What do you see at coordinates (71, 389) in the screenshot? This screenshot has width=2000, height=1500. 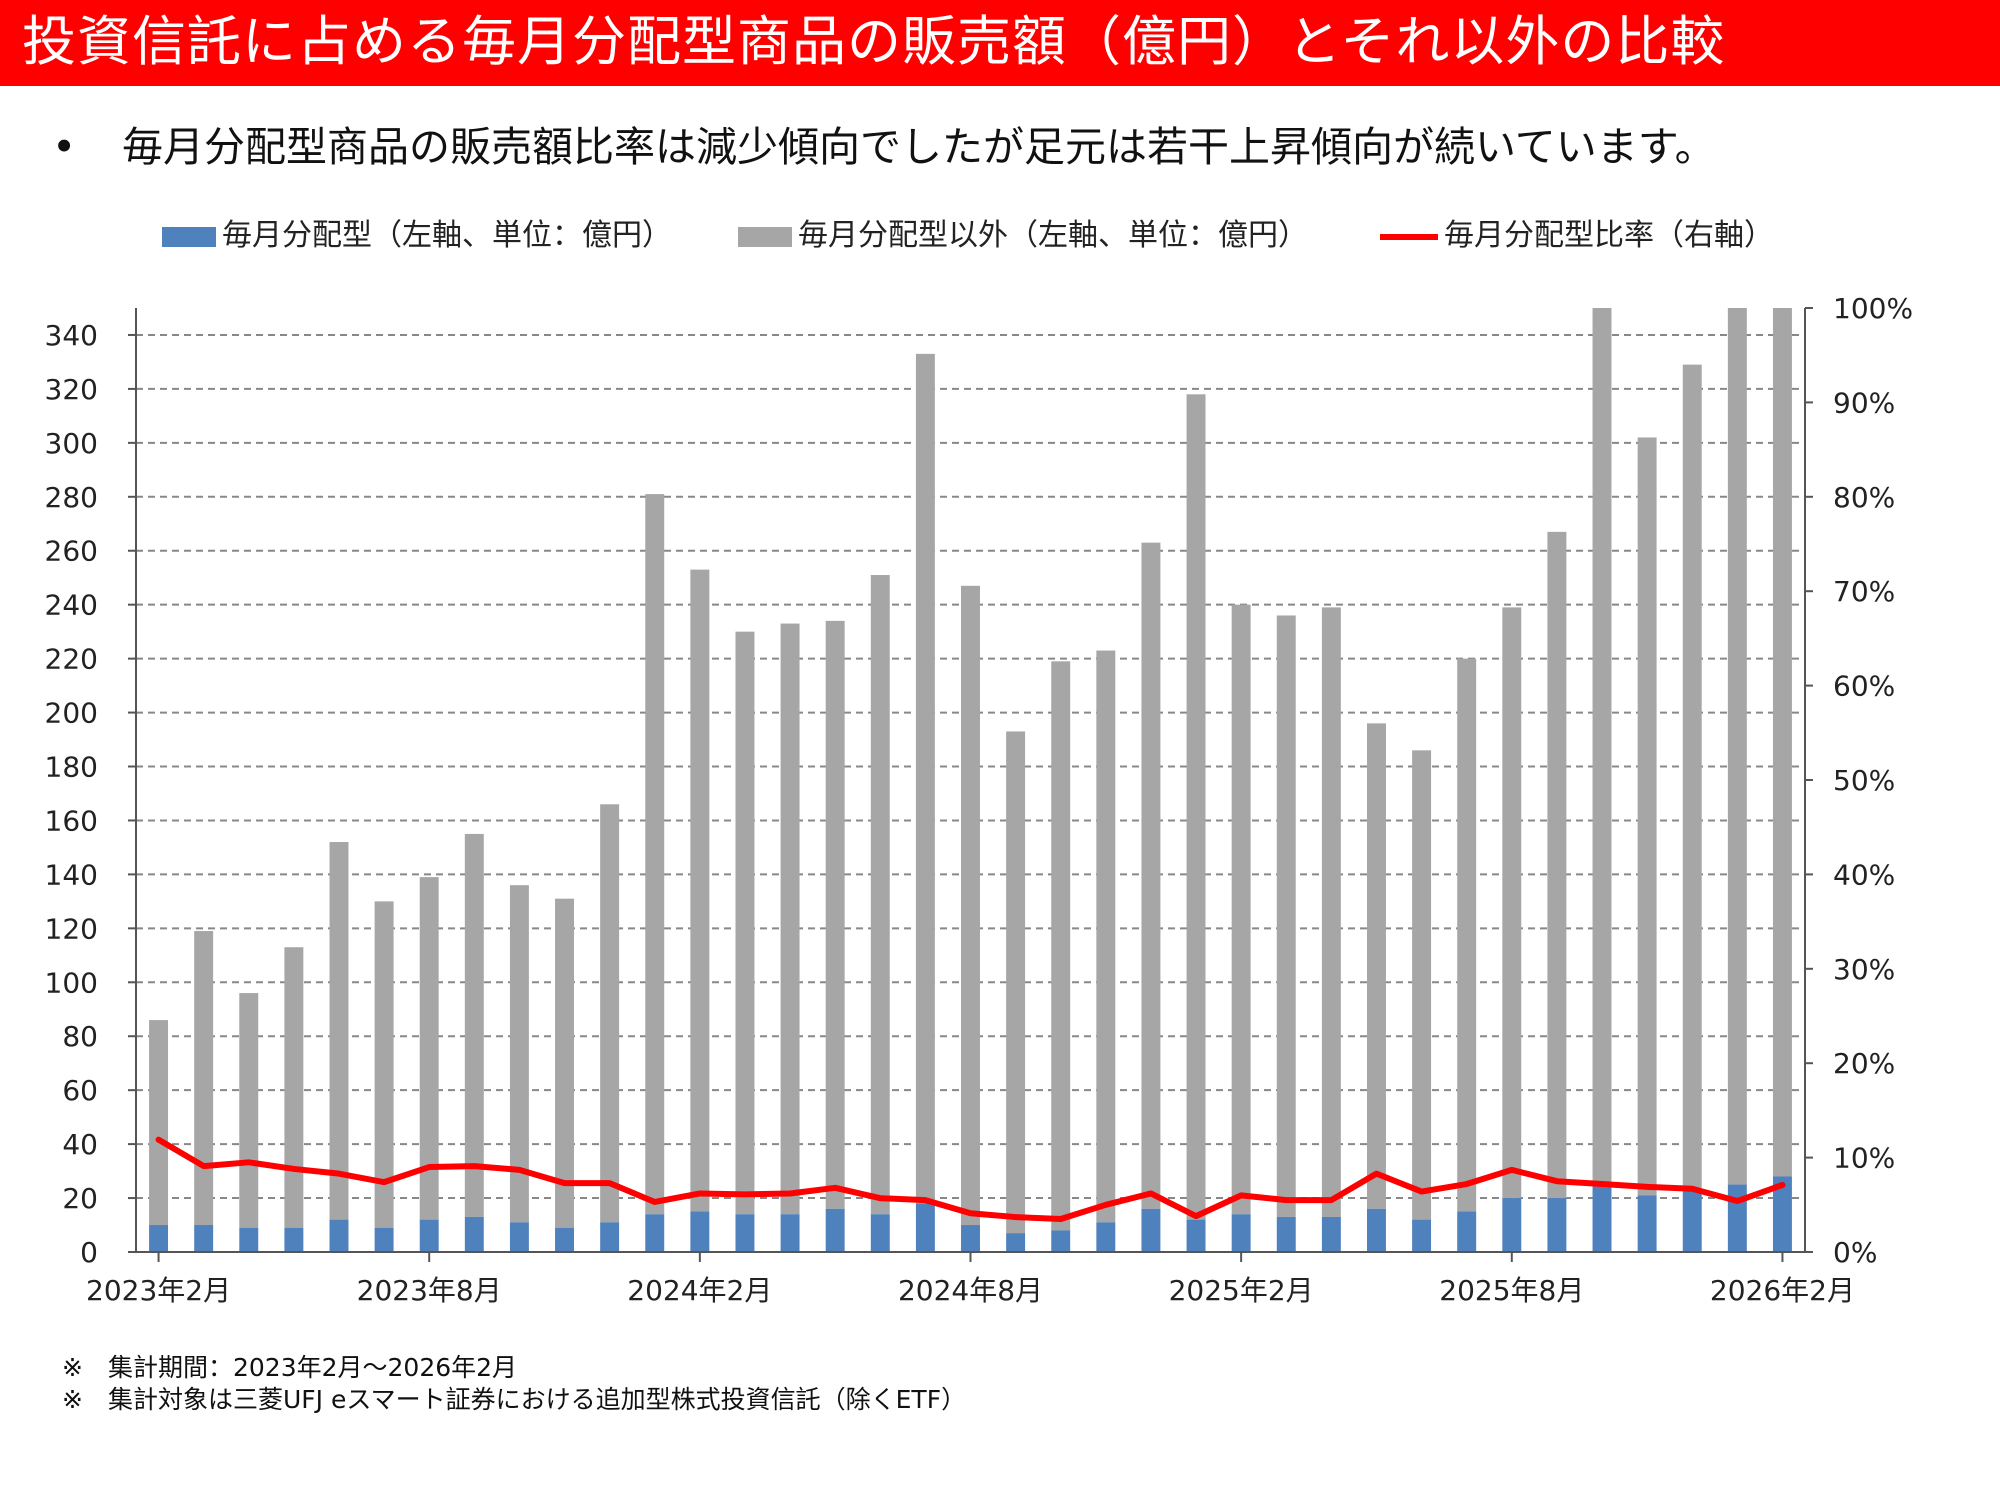 I see `y-left-tick-label: 320` at bounding box center [71, 389].